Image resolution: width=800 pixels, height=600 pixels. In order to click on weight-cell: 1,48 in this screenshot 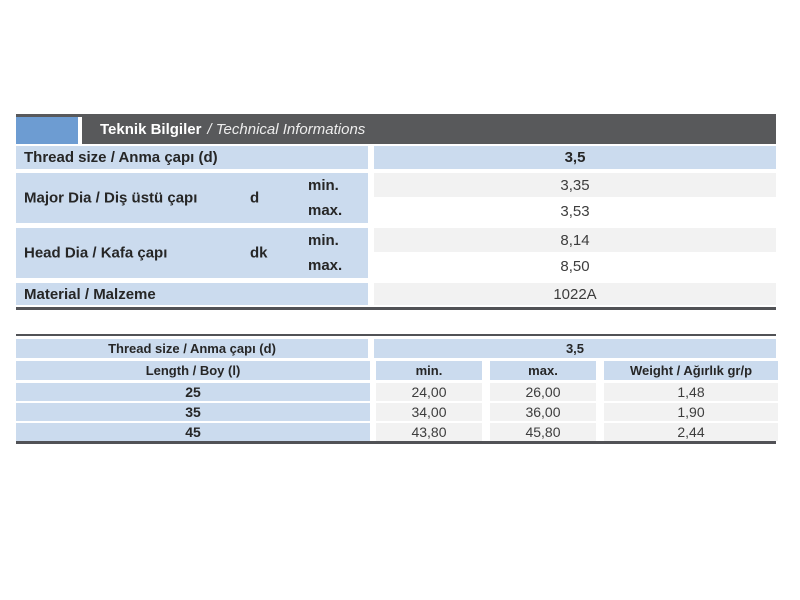, I will do `click(691, 392)`.